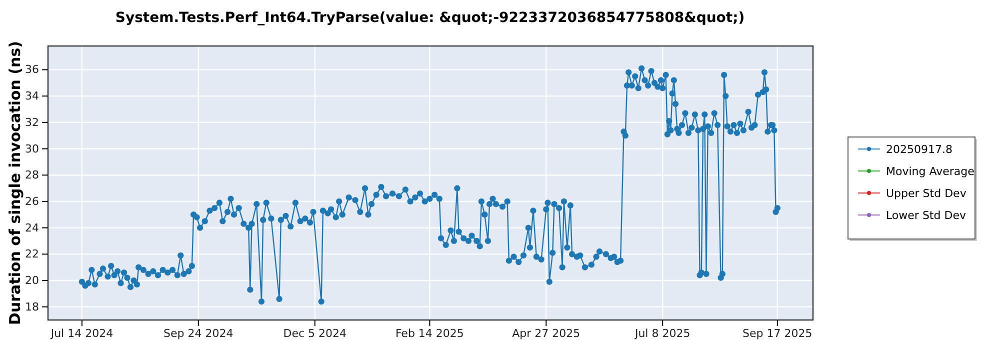  I want to click on y-tick-label: 32, so click(32, 122).